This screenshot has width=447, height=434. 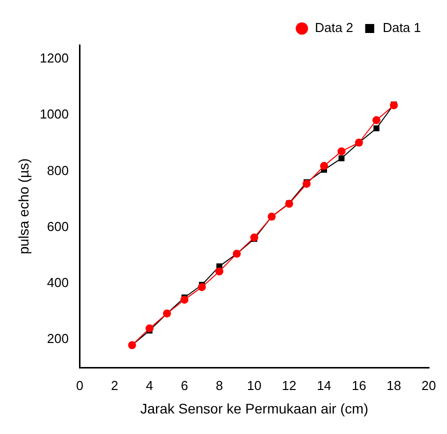 I want to click on x-tick-label: 4, so click(x=150, y=385).